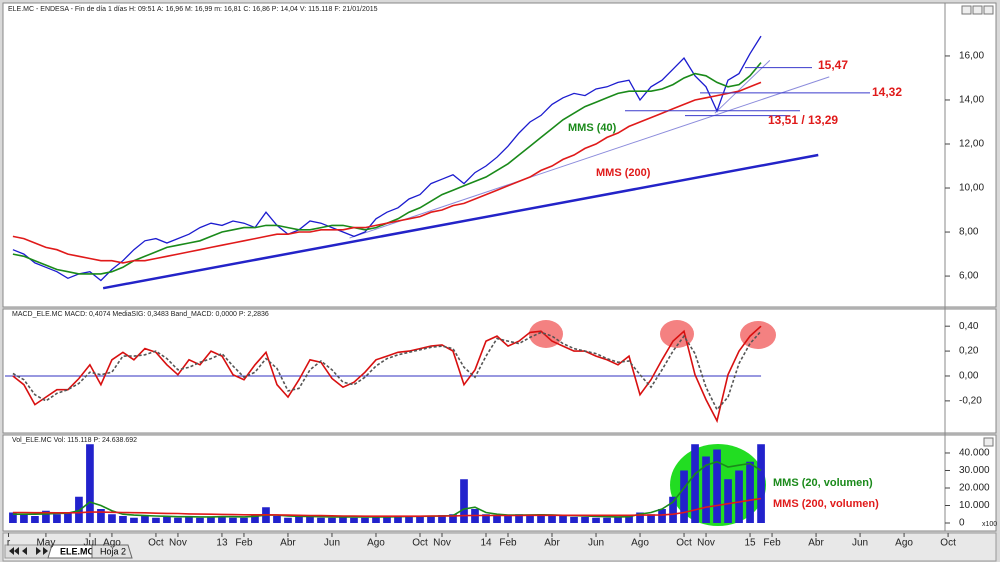 Image resolution: width=1000 pixels, height=567 pixels. Describe the element at coordinates (988, 442) in the screenshot. I see `panel-close-button` at that location.